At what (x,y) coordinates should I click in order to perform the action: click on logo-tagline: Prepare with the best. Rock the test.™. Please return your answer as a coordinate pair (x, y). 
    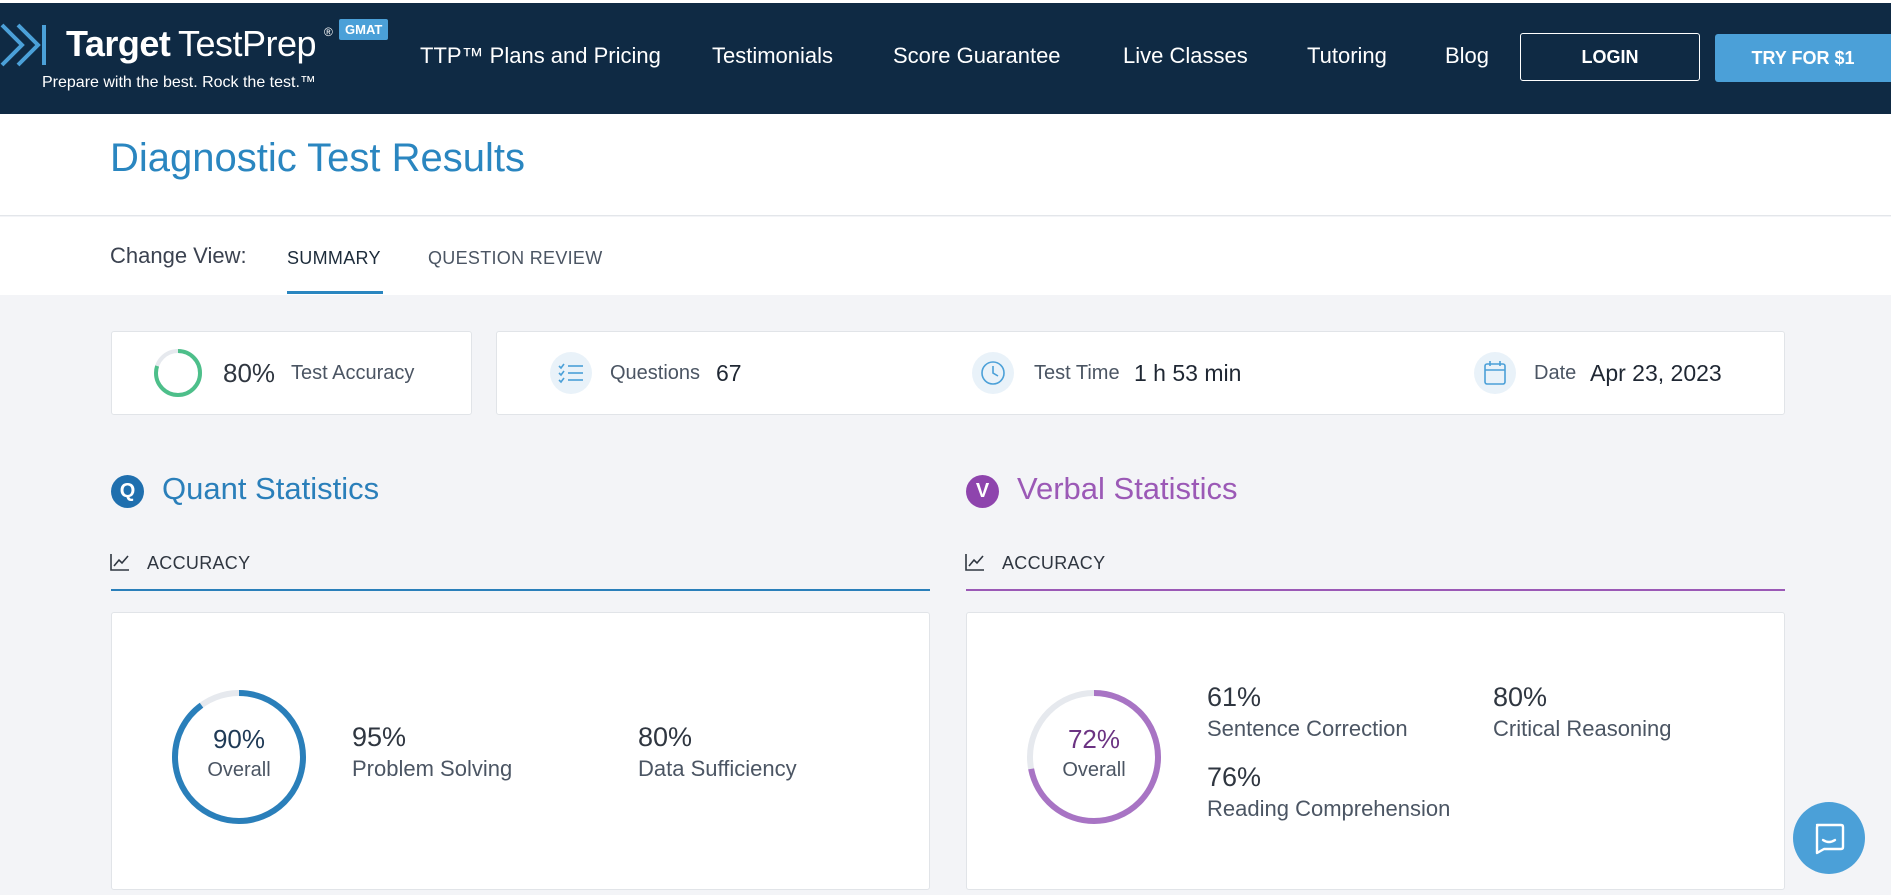
    Looking at the image, I should click on (179, 82).